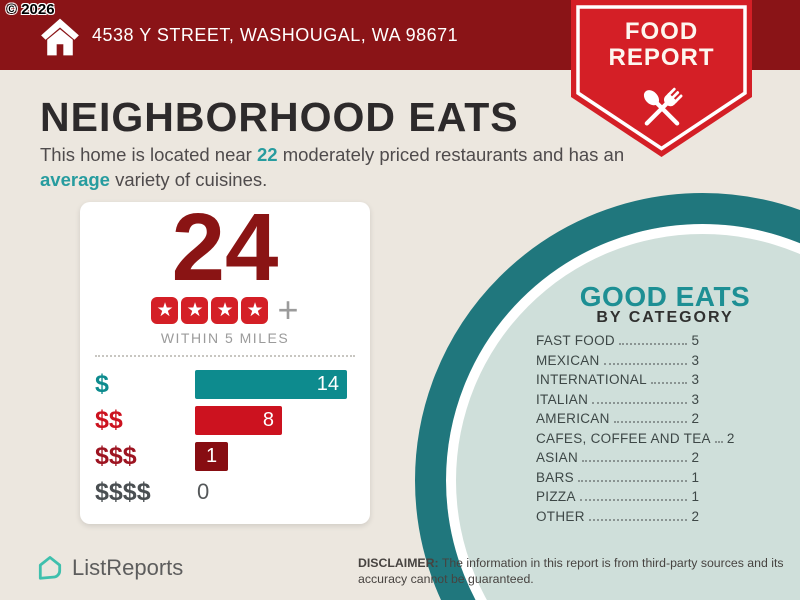 The image size is (800, 600). I want to click on category-label: ASIAN, so click(557, 457).